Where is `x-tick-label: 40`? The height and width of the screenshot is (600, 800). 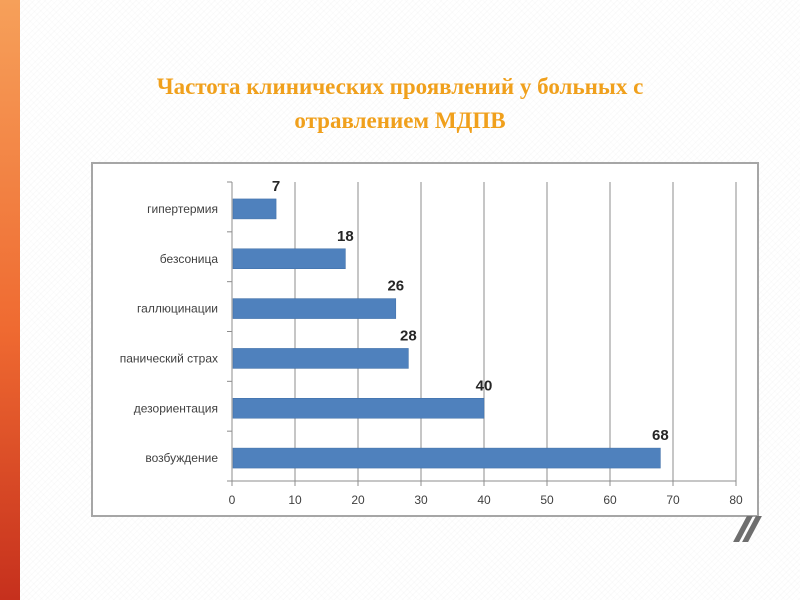
x-tick-label: 40 is located at coordinates (484, 500).